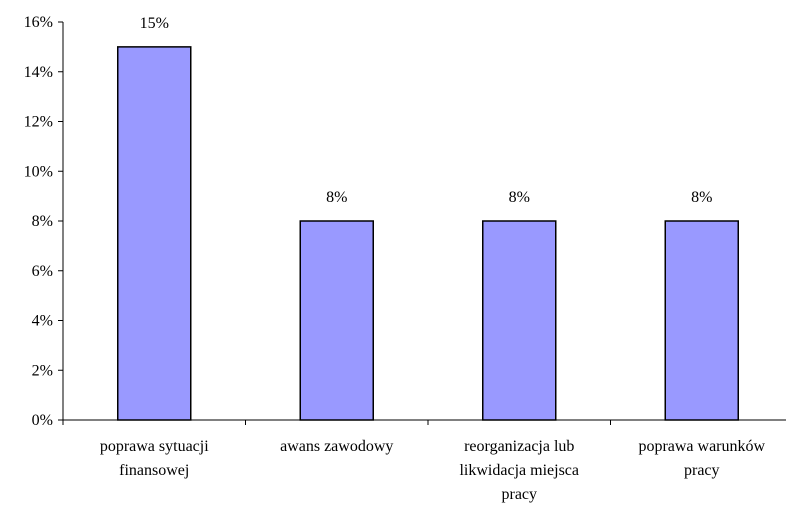 This screenshot has height=515, width=786. I want to click on data-label: 15%, so click(154, 23).